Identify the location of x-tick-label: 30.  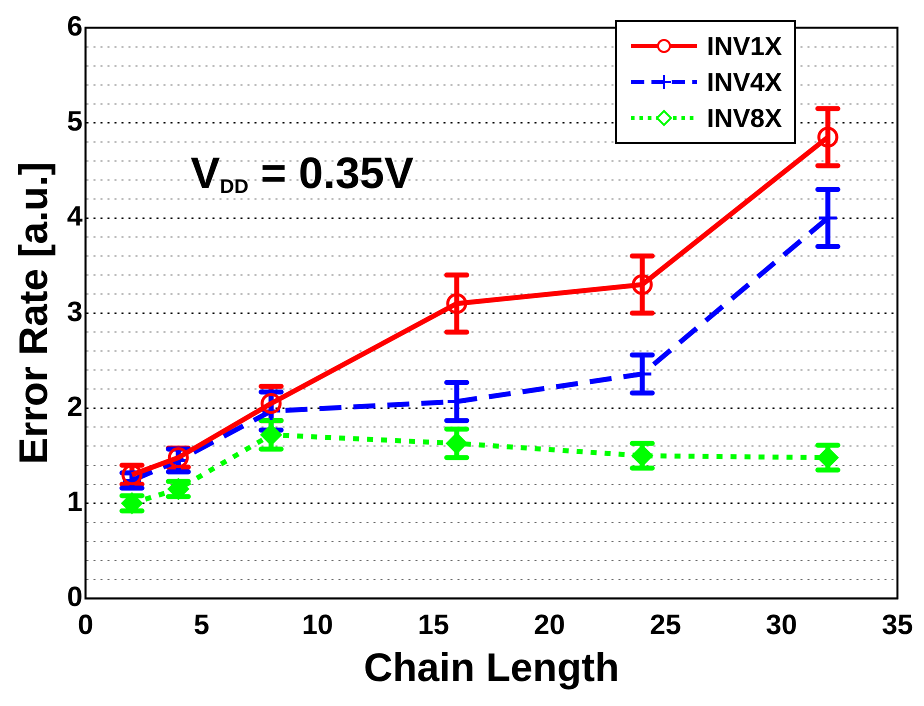
(782, 624).